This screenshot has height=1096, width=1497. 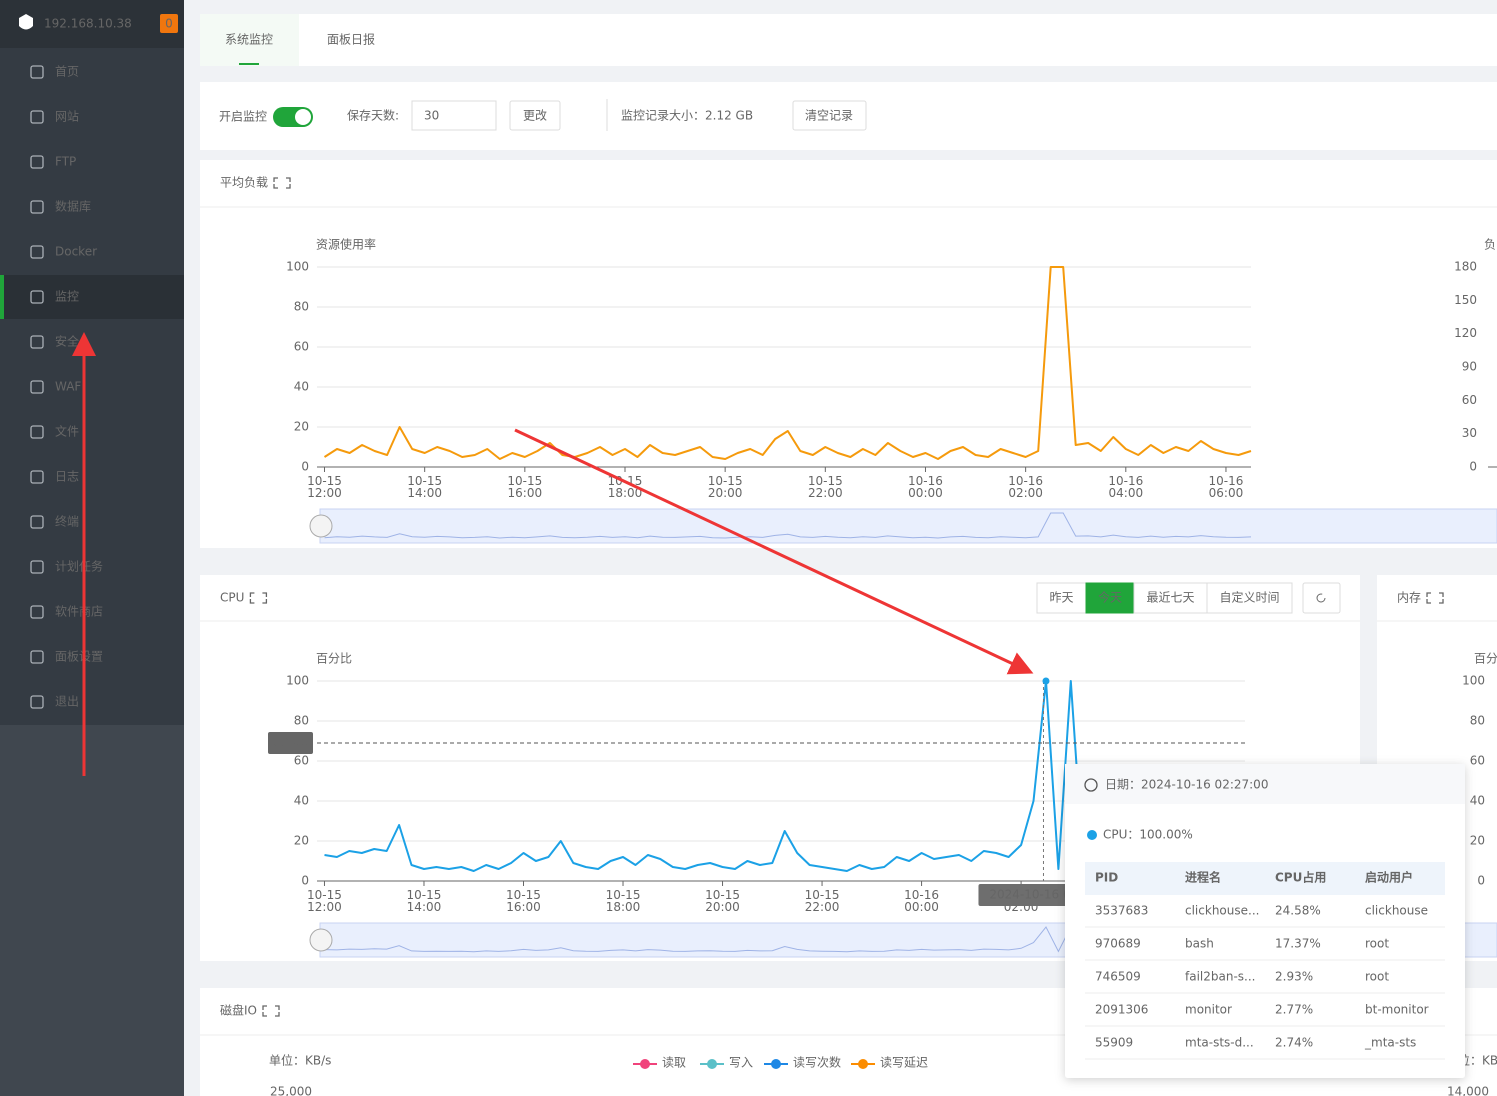 What do you see at coordinates (1148, 835) in the screenshot?
I see `tooltip-value: CPU：100.00%` at bounding box center [1148, 835].